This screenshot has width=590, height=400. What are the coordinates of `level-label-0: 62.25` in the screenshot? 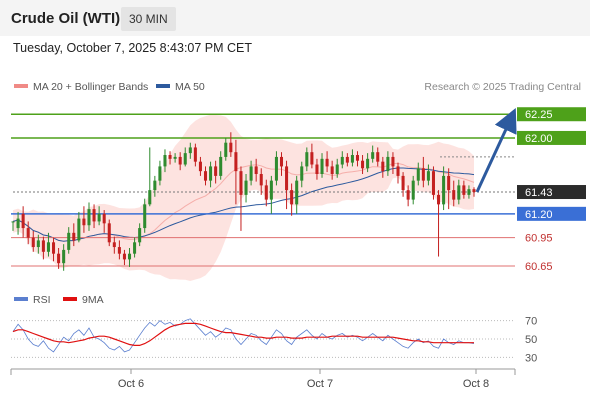 It's located at (539, 115).